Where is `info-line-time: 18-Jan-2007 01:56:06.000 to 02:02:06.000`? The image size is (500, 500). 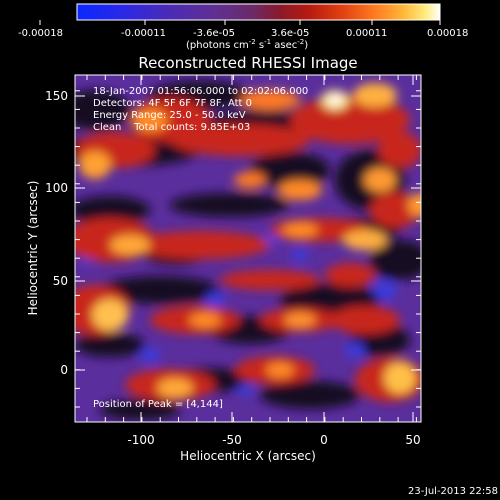
info-line-time: 18-Jan-2007 01:56:06.000 to 02:02:06.000 is located at coordinates (200, 91).